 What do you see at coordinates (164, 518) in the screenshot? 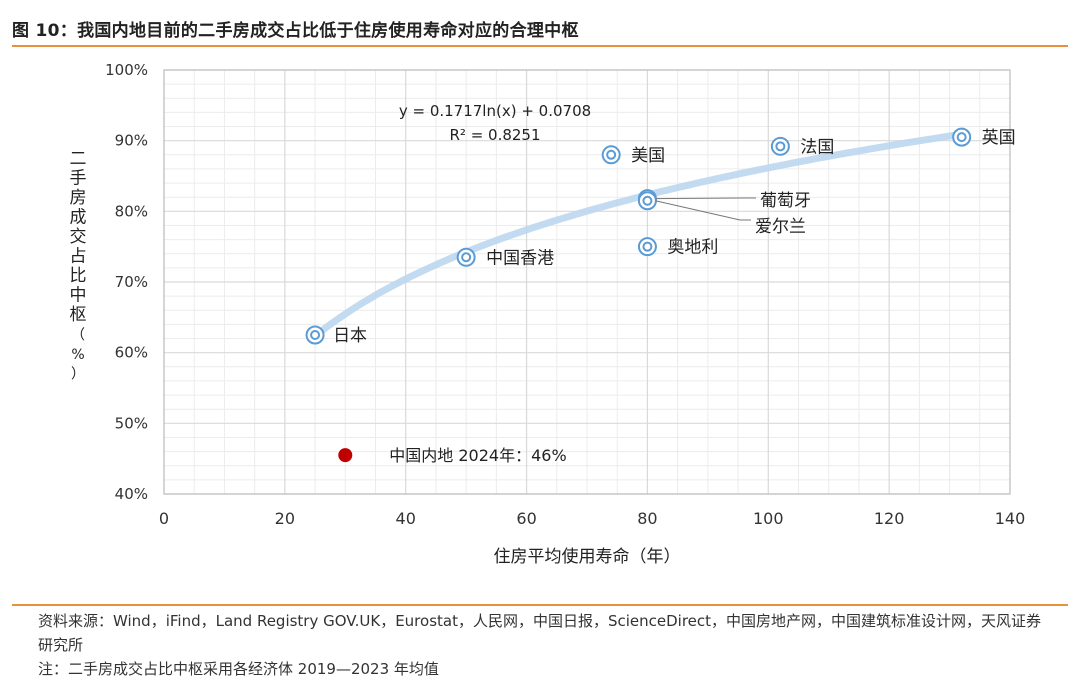
I see `x-tick-label: 0` at bounding box center [164, 518].